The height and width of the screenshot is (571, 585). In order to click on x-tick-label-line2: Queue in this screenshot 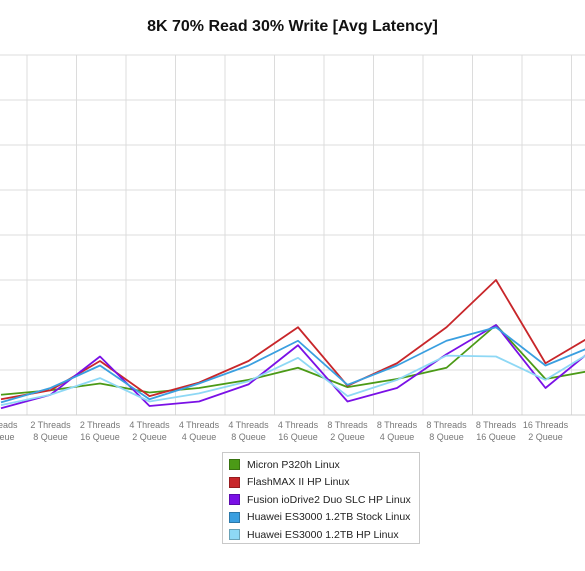, I will do `click(7, 437)`.